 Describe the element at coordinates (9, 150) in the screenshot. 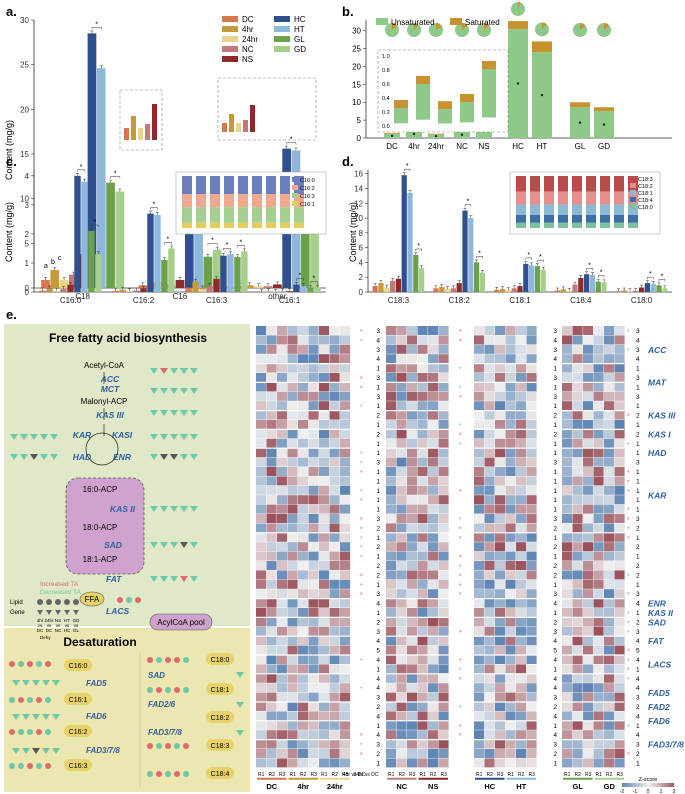

I see `panel-a-ylabel: Content (mg/g)` at that location.